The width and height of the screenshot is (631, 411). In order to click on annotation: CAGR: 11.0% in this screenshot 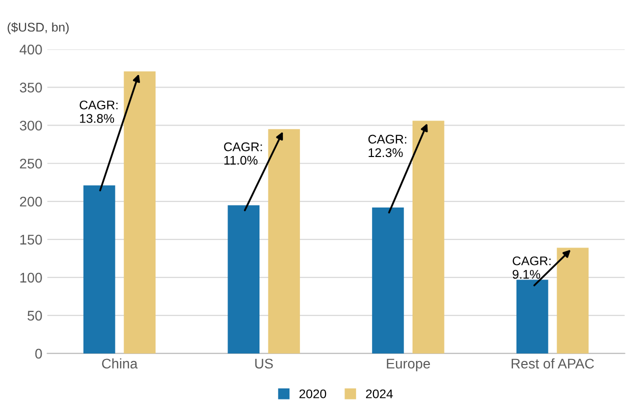, I will do `click(243, 153)`.